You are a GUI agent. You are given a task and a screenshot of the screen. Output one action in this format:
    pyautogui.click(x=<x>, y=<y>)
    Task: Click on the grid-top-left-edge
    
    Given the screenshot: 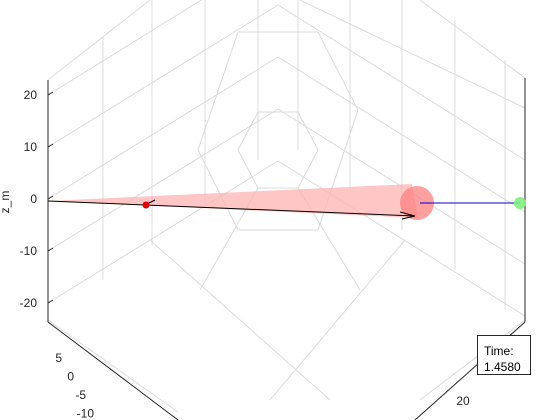 What is the action you would take?
    pyautogui.click(x=99, y=40)
    